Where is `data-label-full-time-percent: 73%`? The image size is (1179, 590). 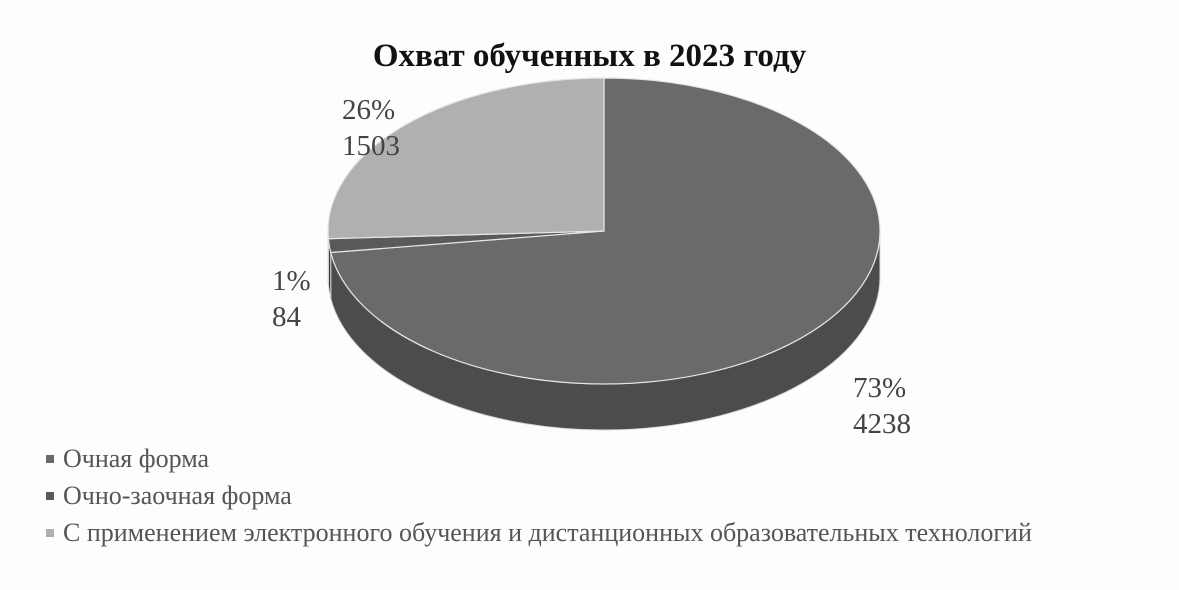
data-label-full-time-percent: 73% is located at coordinates (880, 388).